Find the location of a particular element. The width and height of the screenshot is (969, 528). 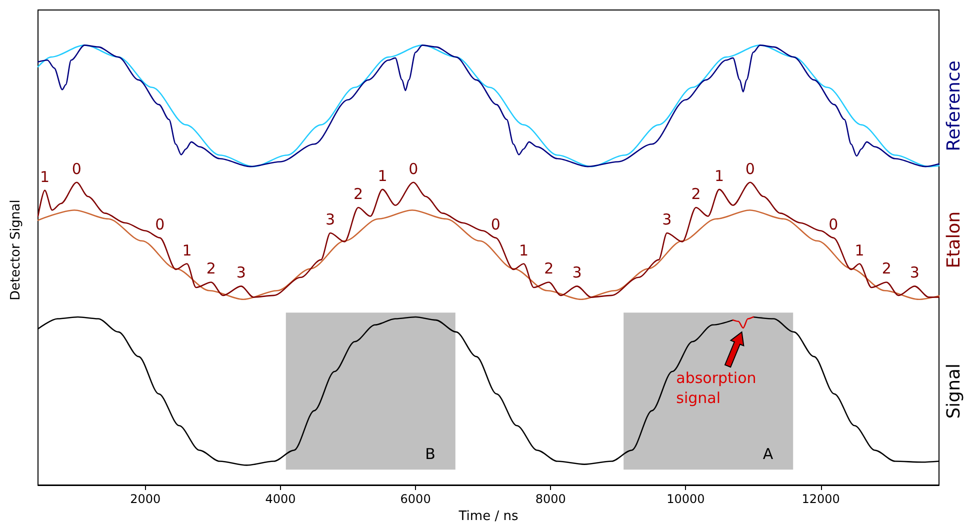

x-tick-label: 6000 is located at coordinates (415, 499).